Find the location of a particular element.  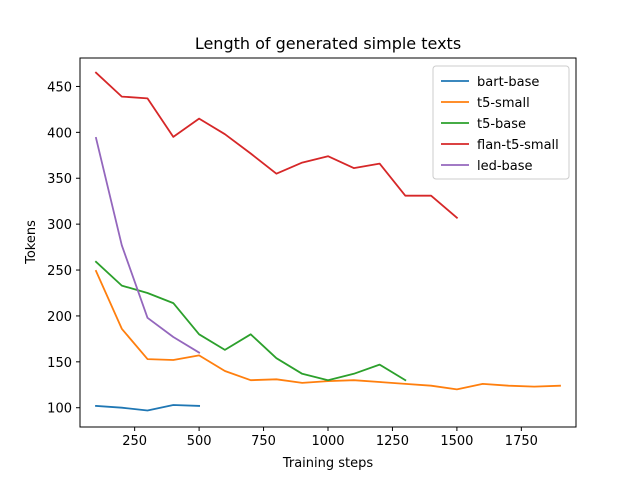

y-tick-label: 200 is located at coordinates (59, 317).